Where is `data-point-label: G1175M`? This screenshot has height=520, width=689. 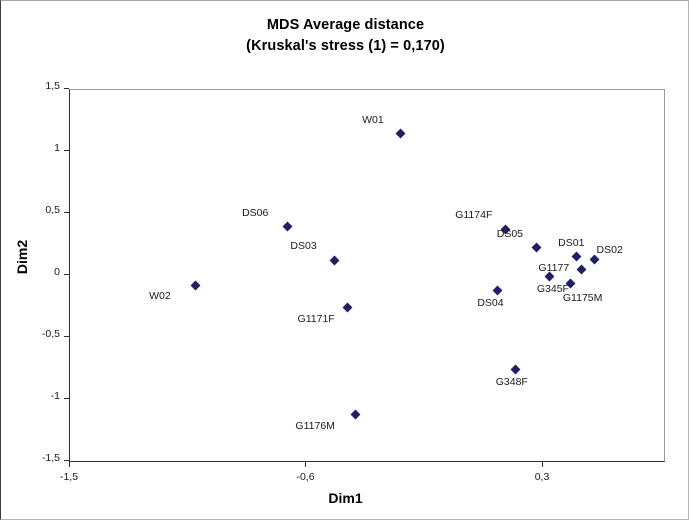
data-point-label: G1175M is located at coordinates (582, 297).